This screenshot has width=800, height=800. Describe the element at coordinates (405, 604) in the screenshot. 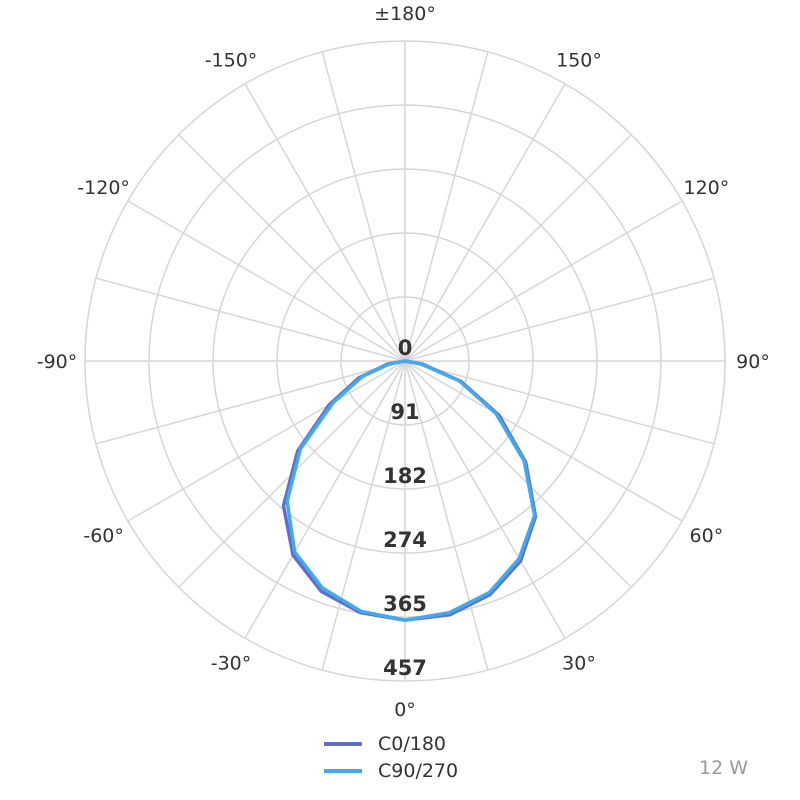

I see `radial-tick-label: 365` at that location.